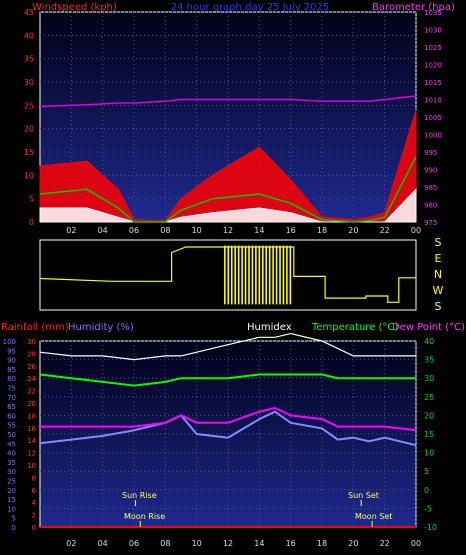 This screenshot has width=466, height=555. What do you see at coordinates (11, 491) in the screenshot?
I see `humidity-tick-label: 20` at bounding box center [11, 491].